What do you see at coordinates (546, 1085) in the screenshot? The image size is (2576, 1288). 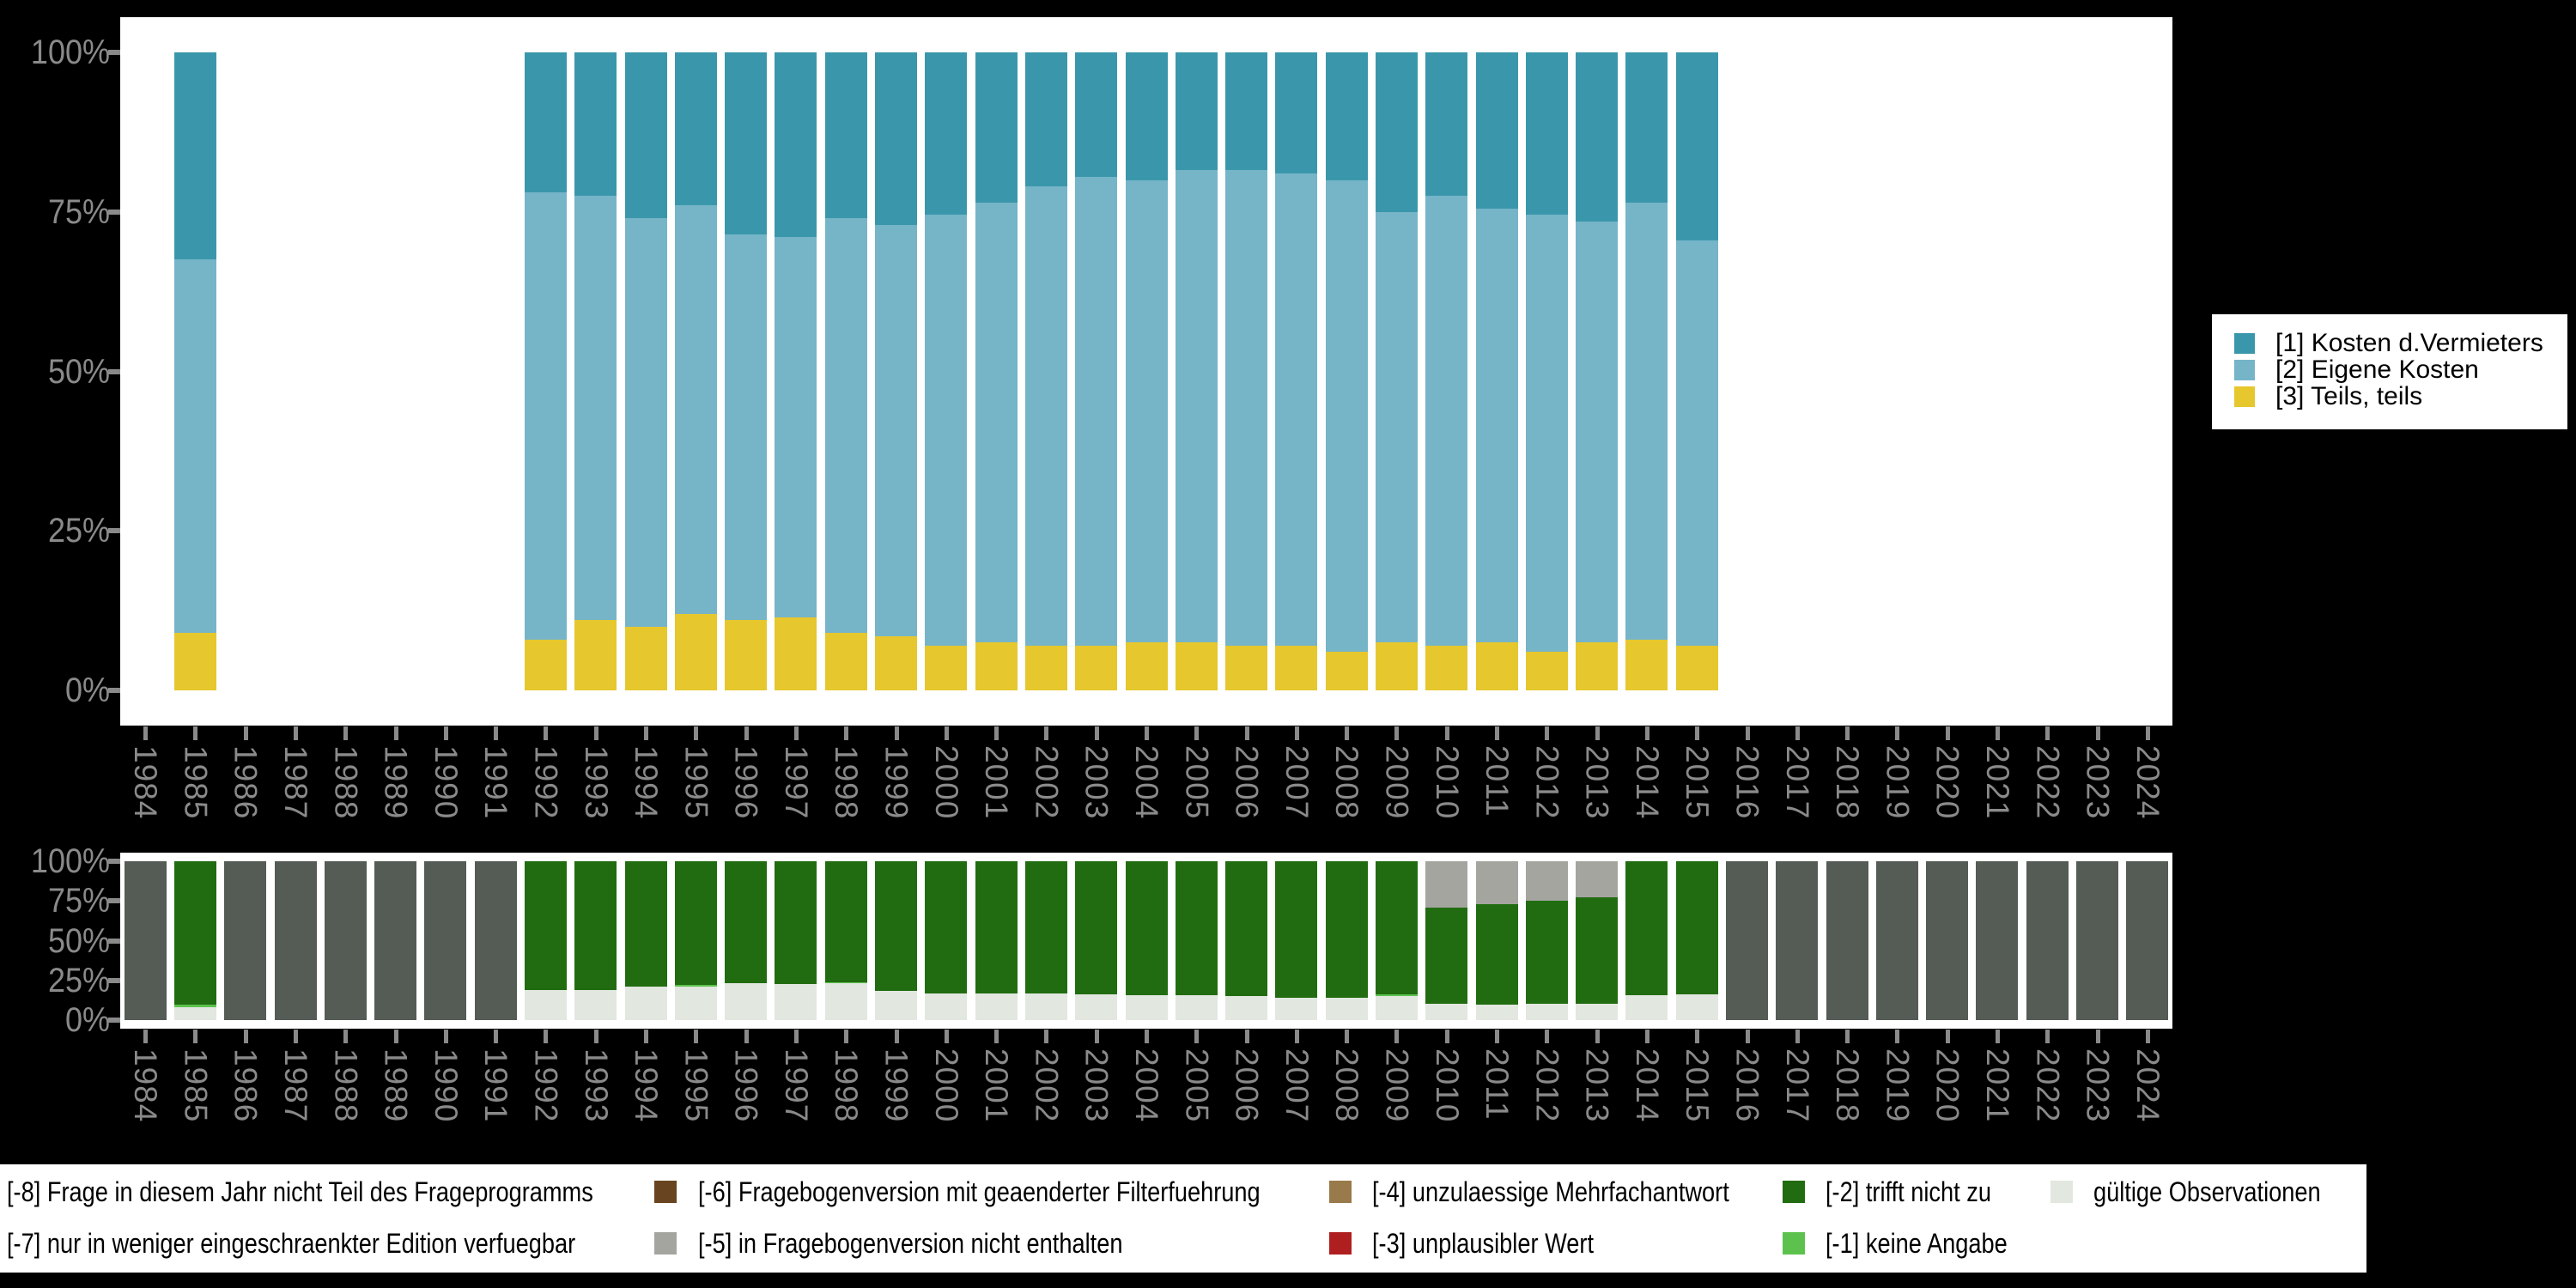 I see `x-tick-label: 1992` at bounding box center [546, 1085].